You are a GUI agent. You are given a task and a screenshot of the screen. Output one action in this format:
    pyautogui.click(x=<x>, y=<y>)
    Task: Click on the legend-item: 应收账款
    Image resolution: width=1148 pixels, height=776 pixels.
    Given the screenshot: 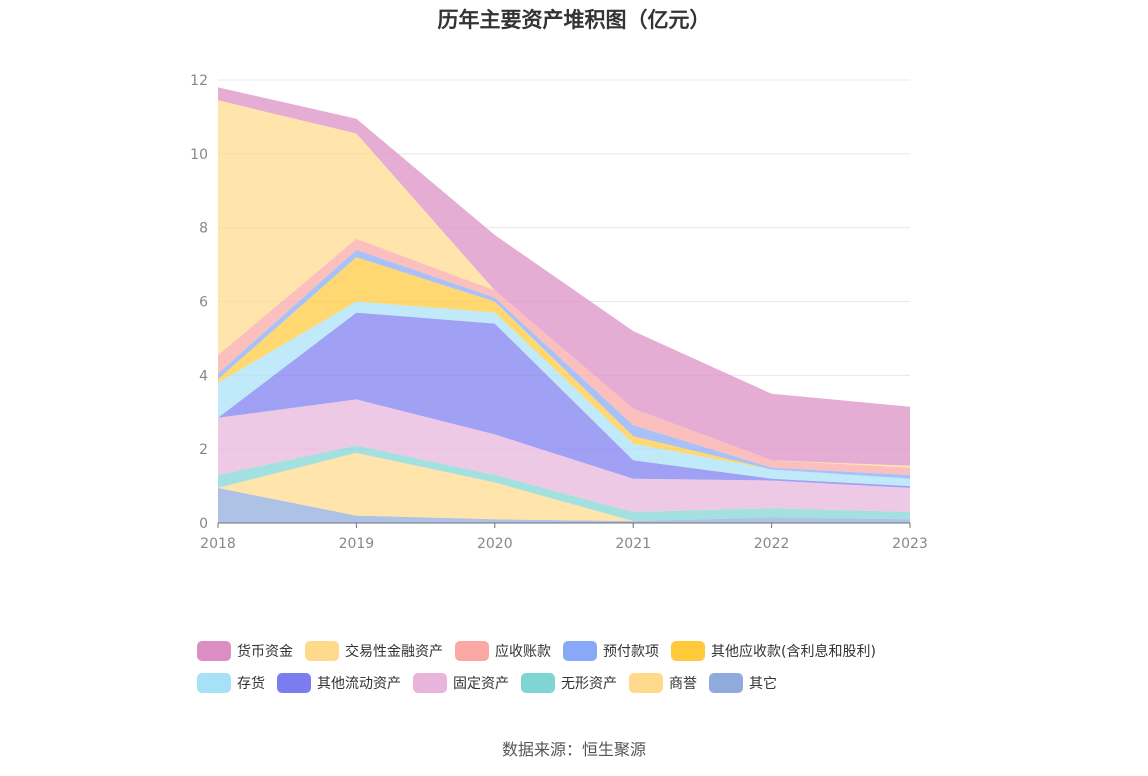 What is the action you would take?
    pyautogui.click(x=503, y=651)
    